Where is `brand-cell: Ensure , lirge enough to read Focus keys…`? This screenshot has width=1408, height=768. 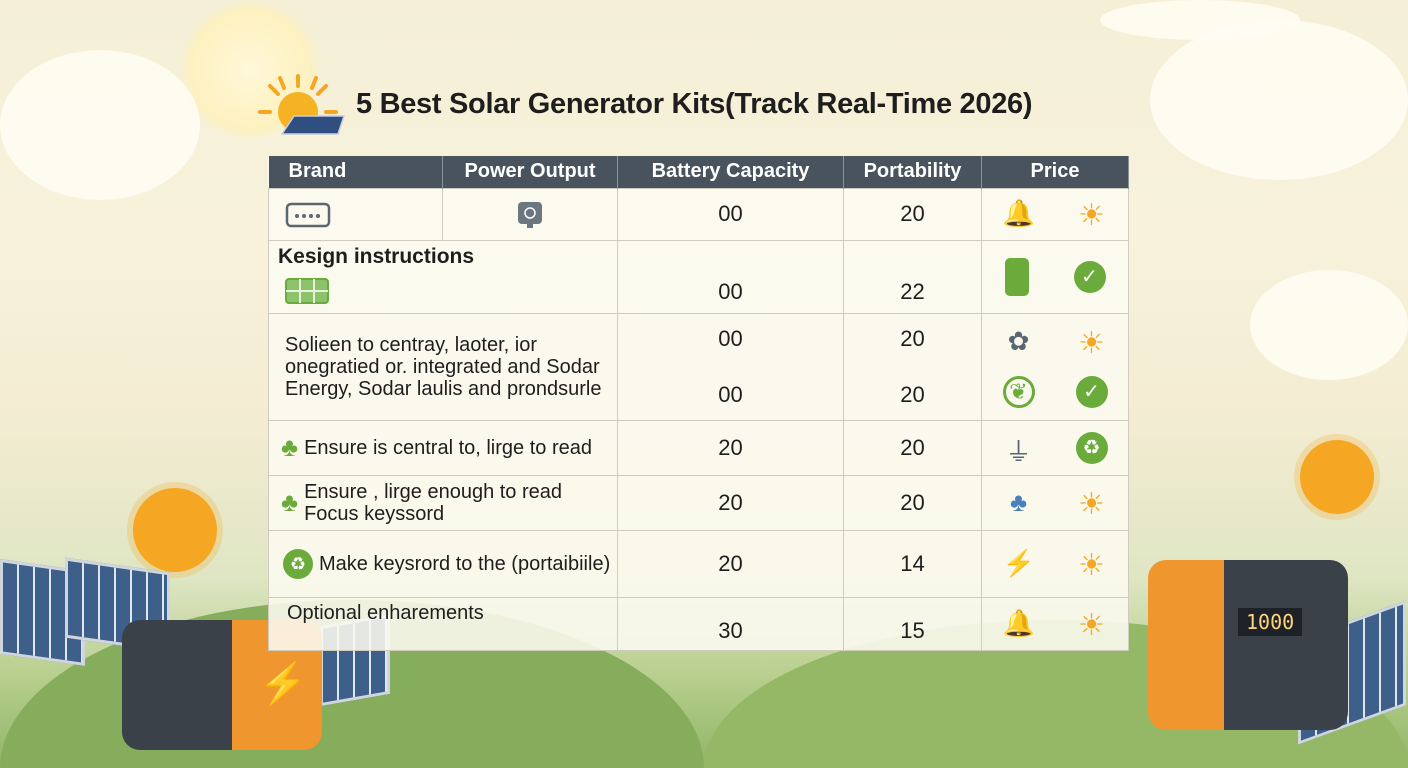
brand-cell: Ensure , lirge enough to read Focus keys… is located at coordinates (433, 502).